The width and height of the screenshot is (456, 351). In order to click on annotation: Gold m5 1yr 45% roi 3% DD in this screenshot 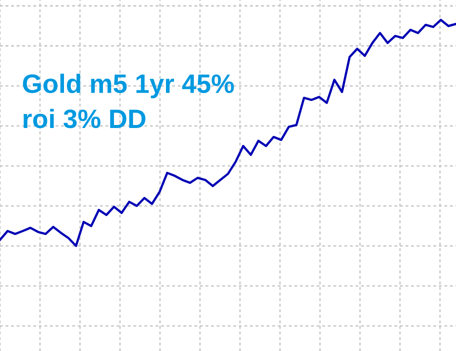, I will do `click(128, 101)`.